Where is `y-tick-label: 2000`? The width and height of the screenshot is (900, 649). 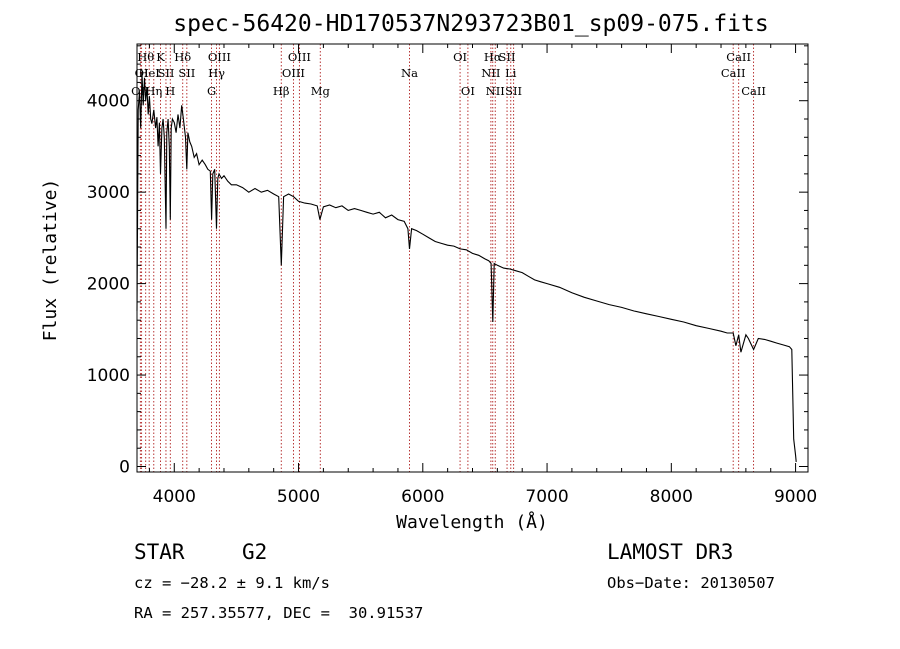
y-tick-label: 2000 is located at coordinates (108, 285).